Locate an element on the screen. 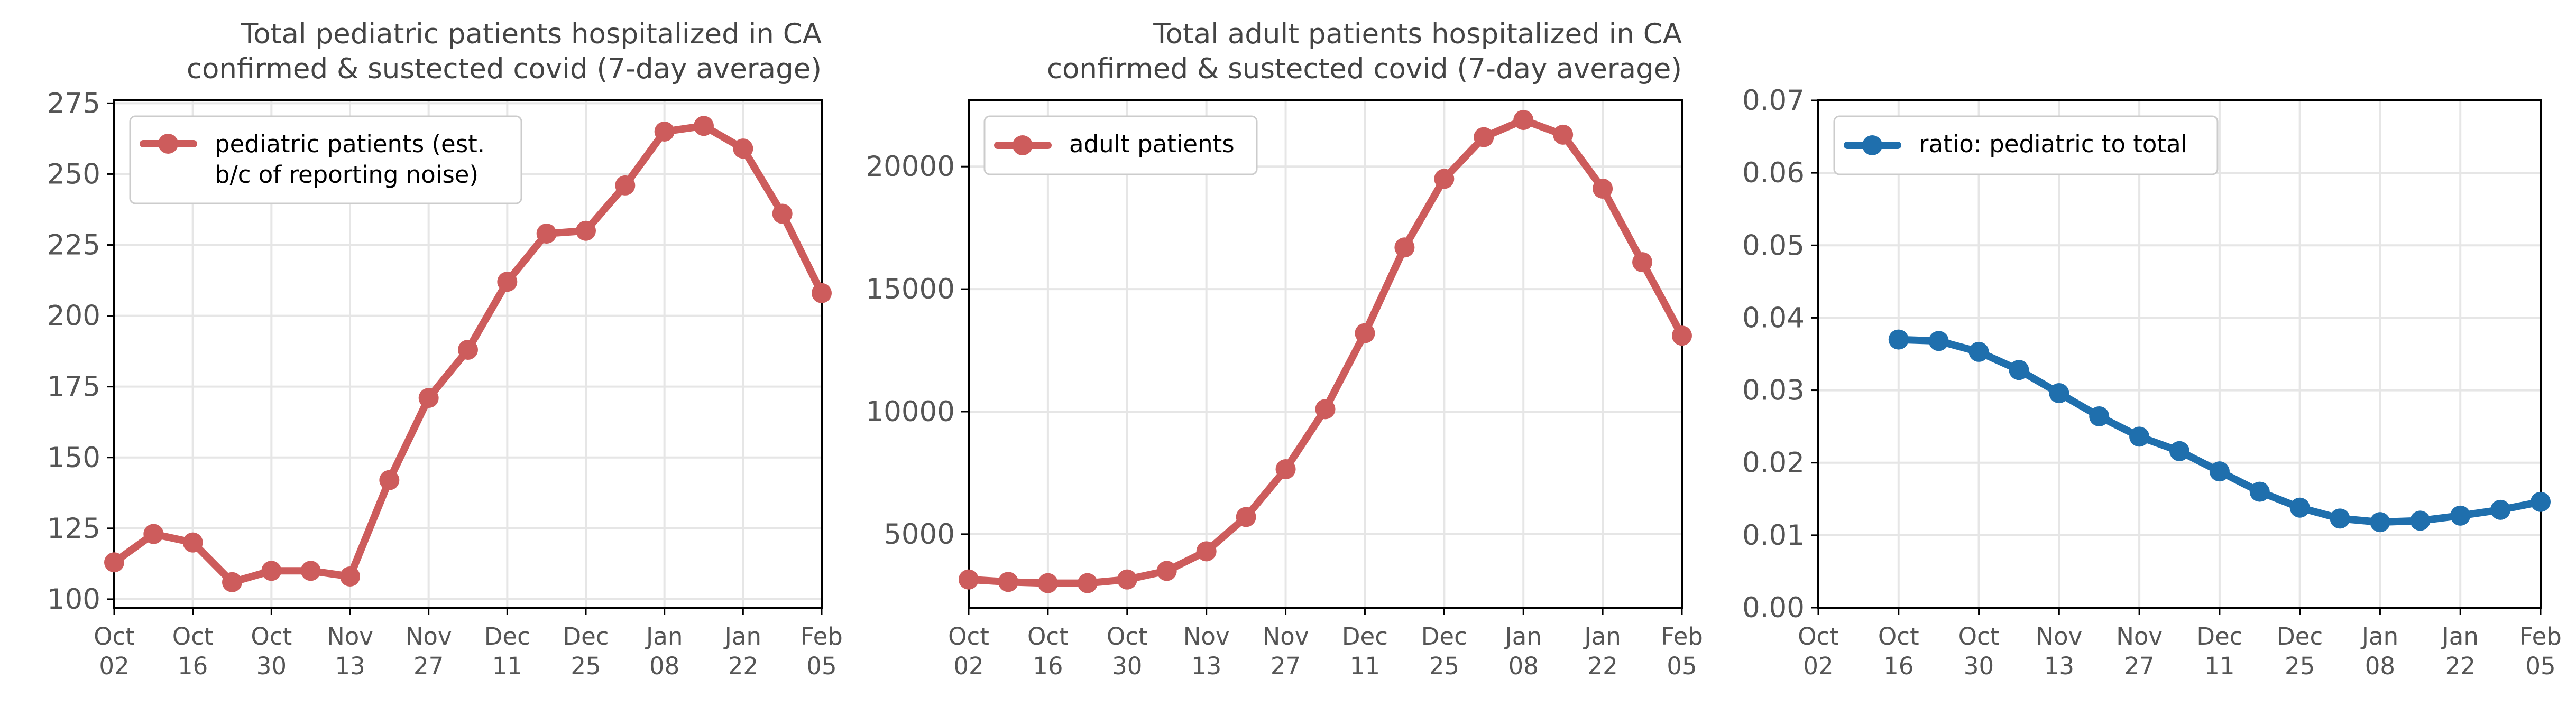  x-tick-label: Oct 02 is located at coordinates (968, 651).